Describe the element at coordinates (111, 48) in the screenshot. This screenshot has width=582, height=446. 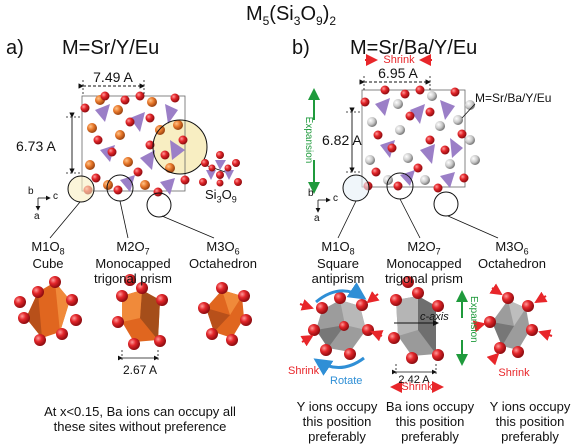
I see `panel-a-heading: M=Sr/Y/Eu` at that location.